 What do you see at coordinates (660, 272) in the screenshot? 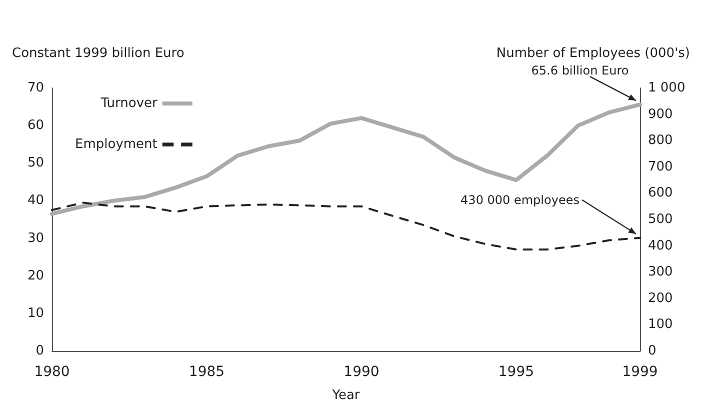
I see `y2-tick-label: 300` at bounding box center [660, 272].